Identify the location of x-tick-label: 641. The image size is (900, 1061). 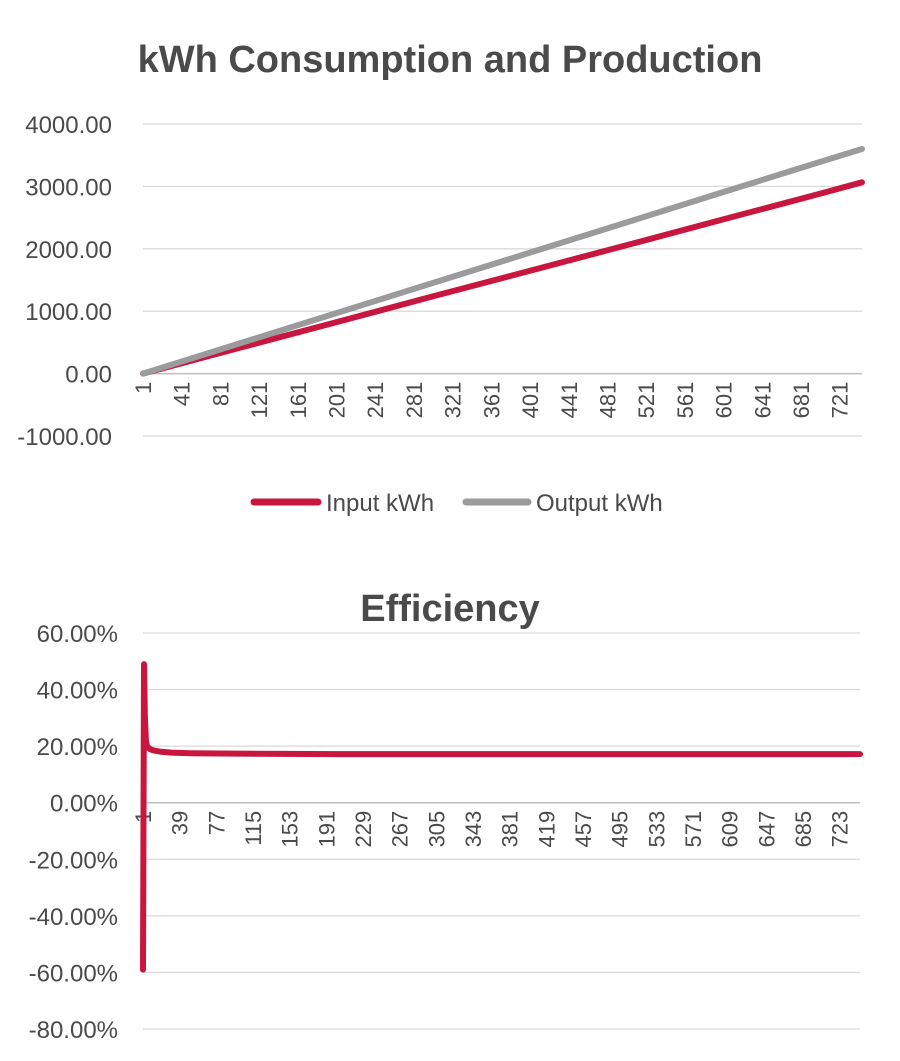
(762, 400).